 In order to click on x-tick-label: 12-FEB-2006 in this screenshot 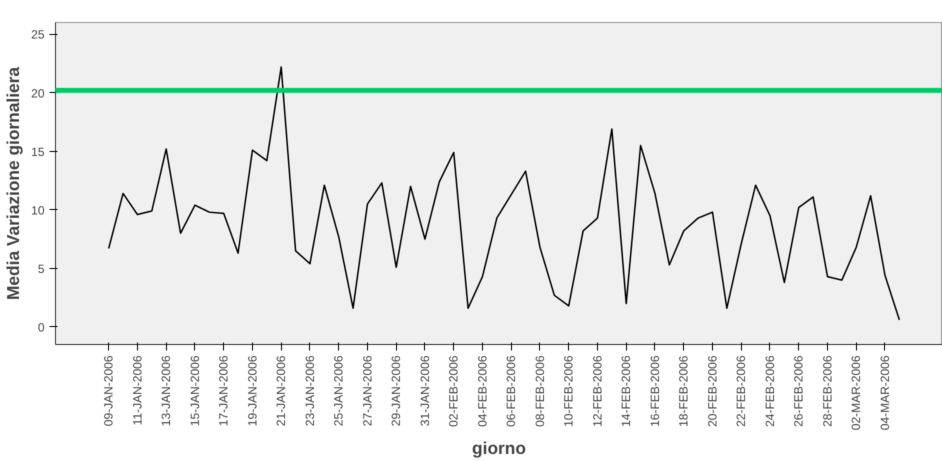, I will do `click(597, 391)`.